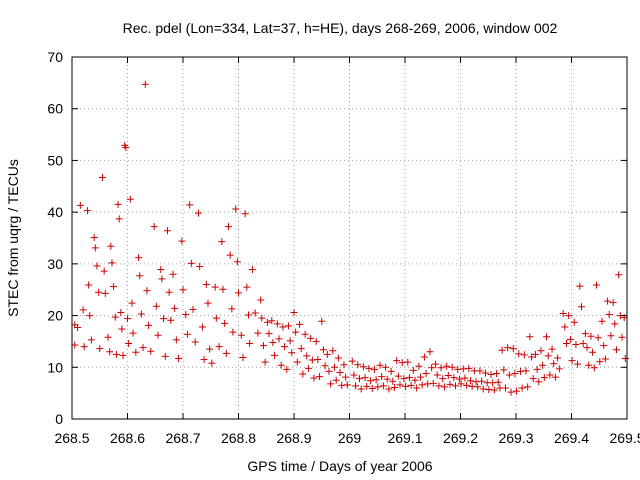 The width and height of the screenshot is (640, 480). I want to click on x-tick-label: 268.6, so click(127, 438).